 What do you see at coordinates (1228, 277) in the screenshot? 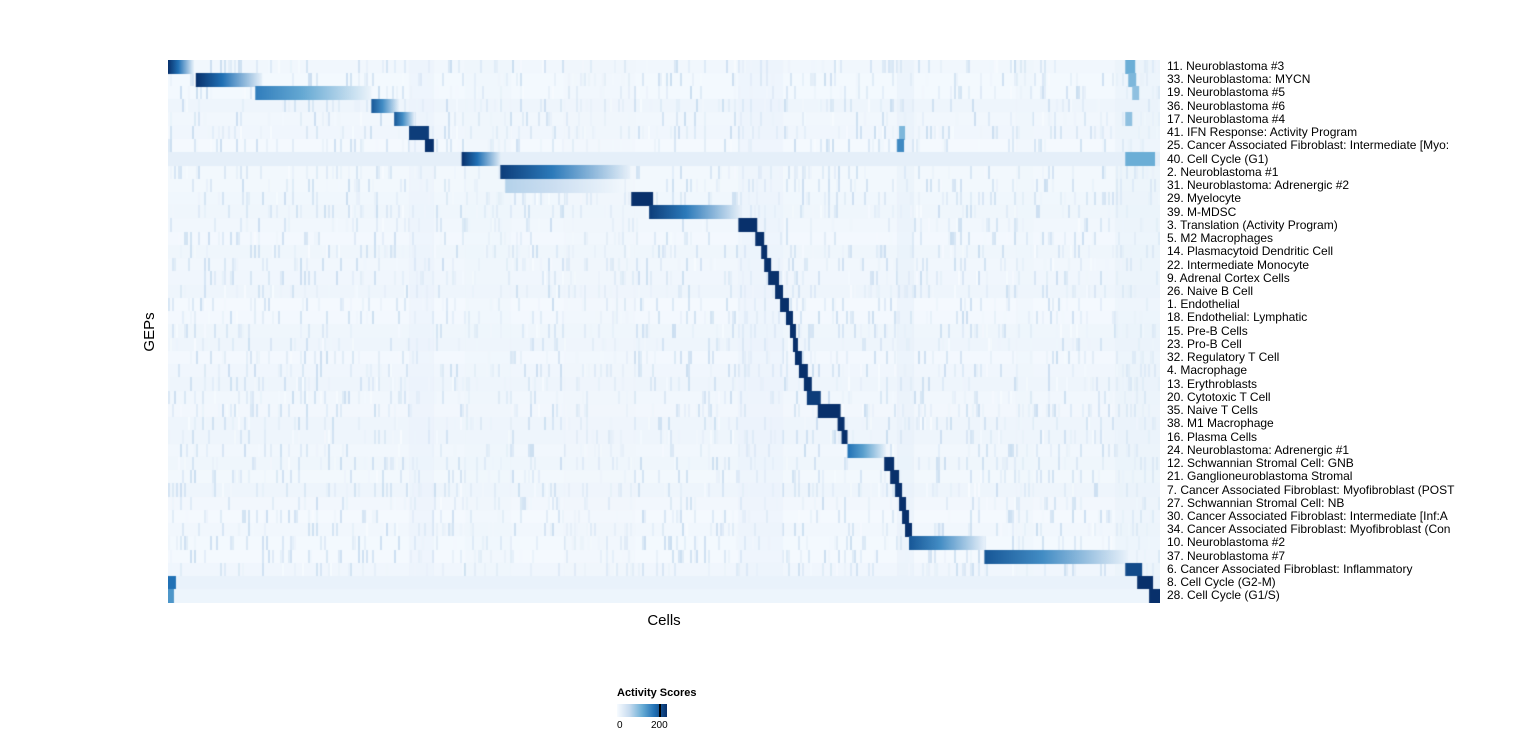
I see `row-label: 9. Adrenal Cortex Cells` at bounding box center [1228, 277].